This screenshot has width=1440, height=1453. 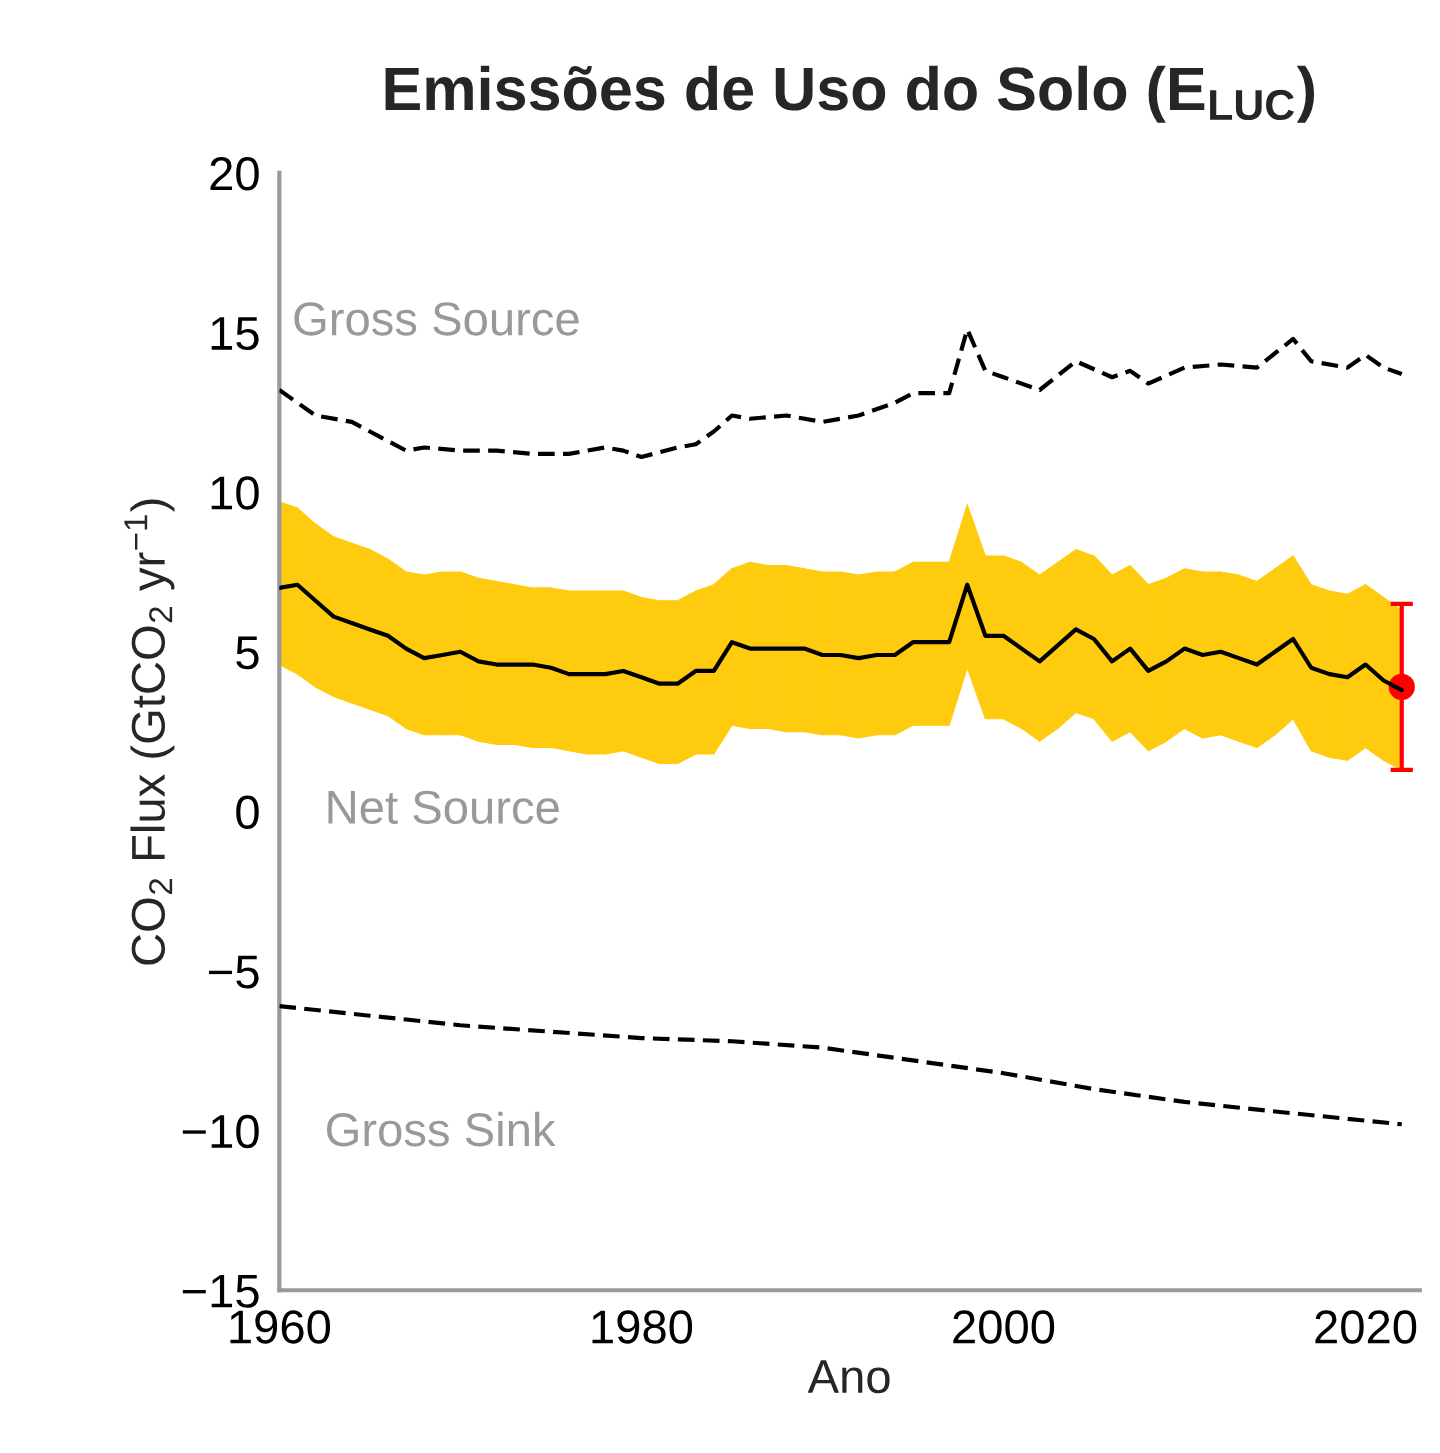 I want to click on y-axis-title: CO$_{2}$ Flux (GtCO$_{2}$ yr$^{−1}$), so click(x=149, y=732).